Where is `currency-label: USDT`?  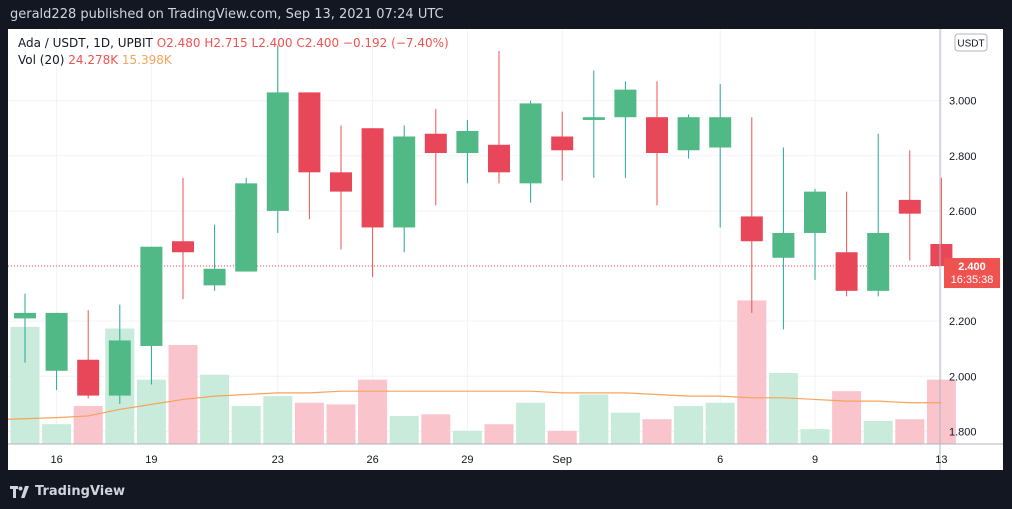 currency-label: USDT is located at coordinates (970, 44).